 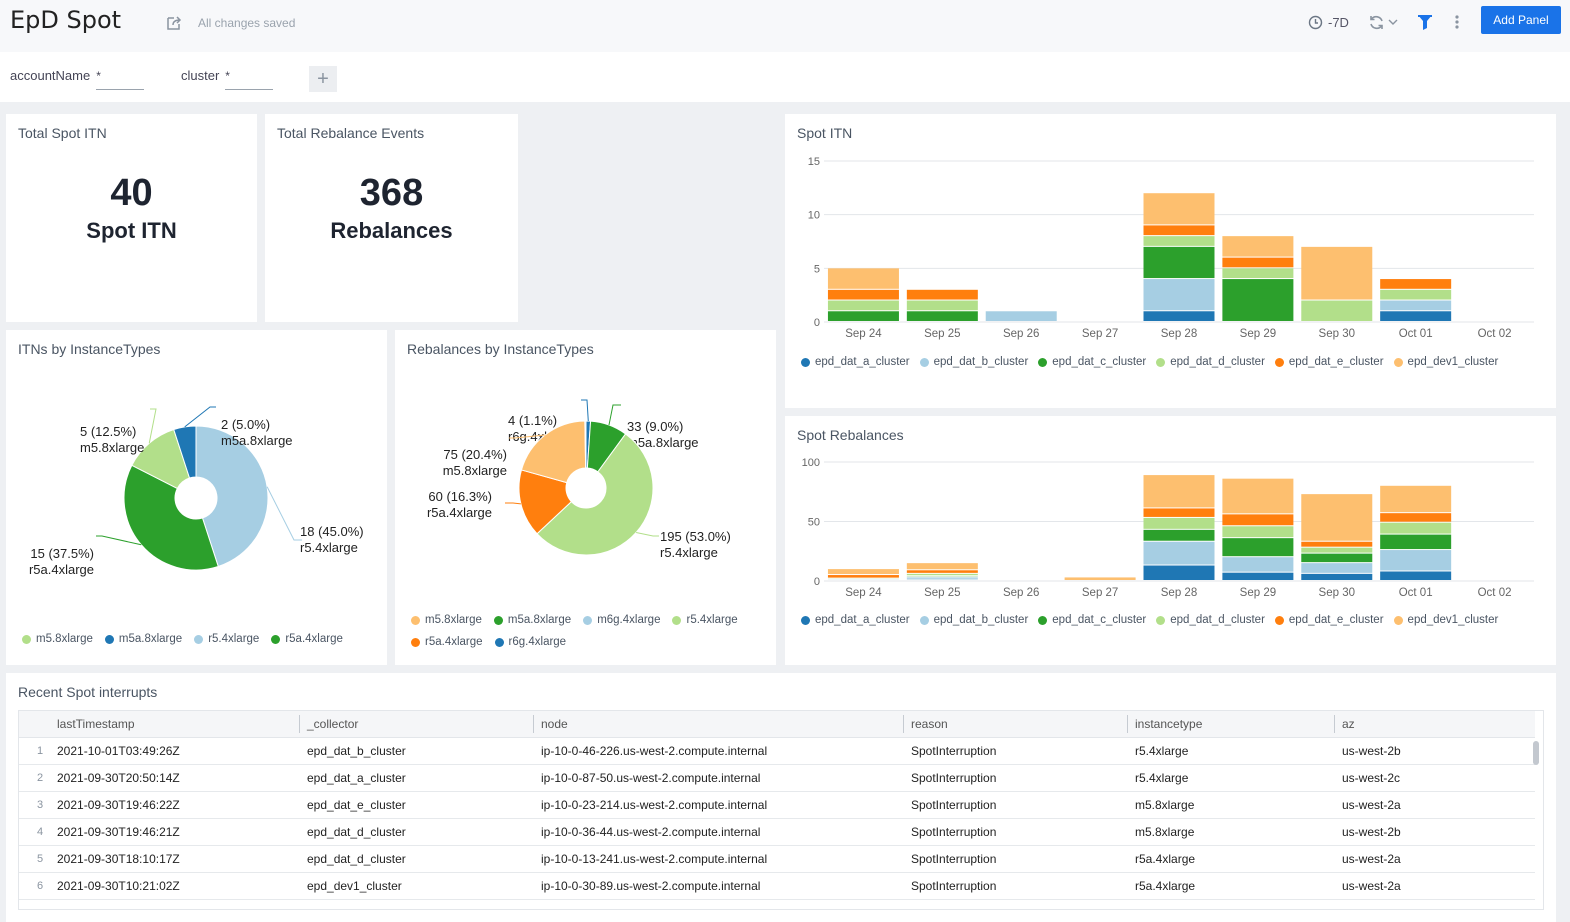 I want to click on time-range-picker: -7D, so click(x=1328, y=22).